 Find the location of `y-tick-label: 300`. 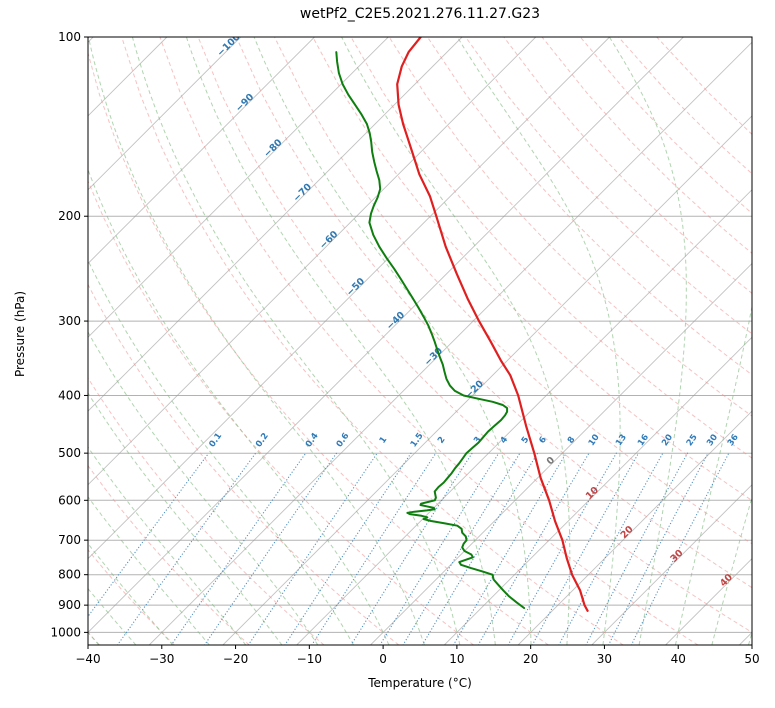

y-tick-label: 300 is located at coordinates (69, 321).